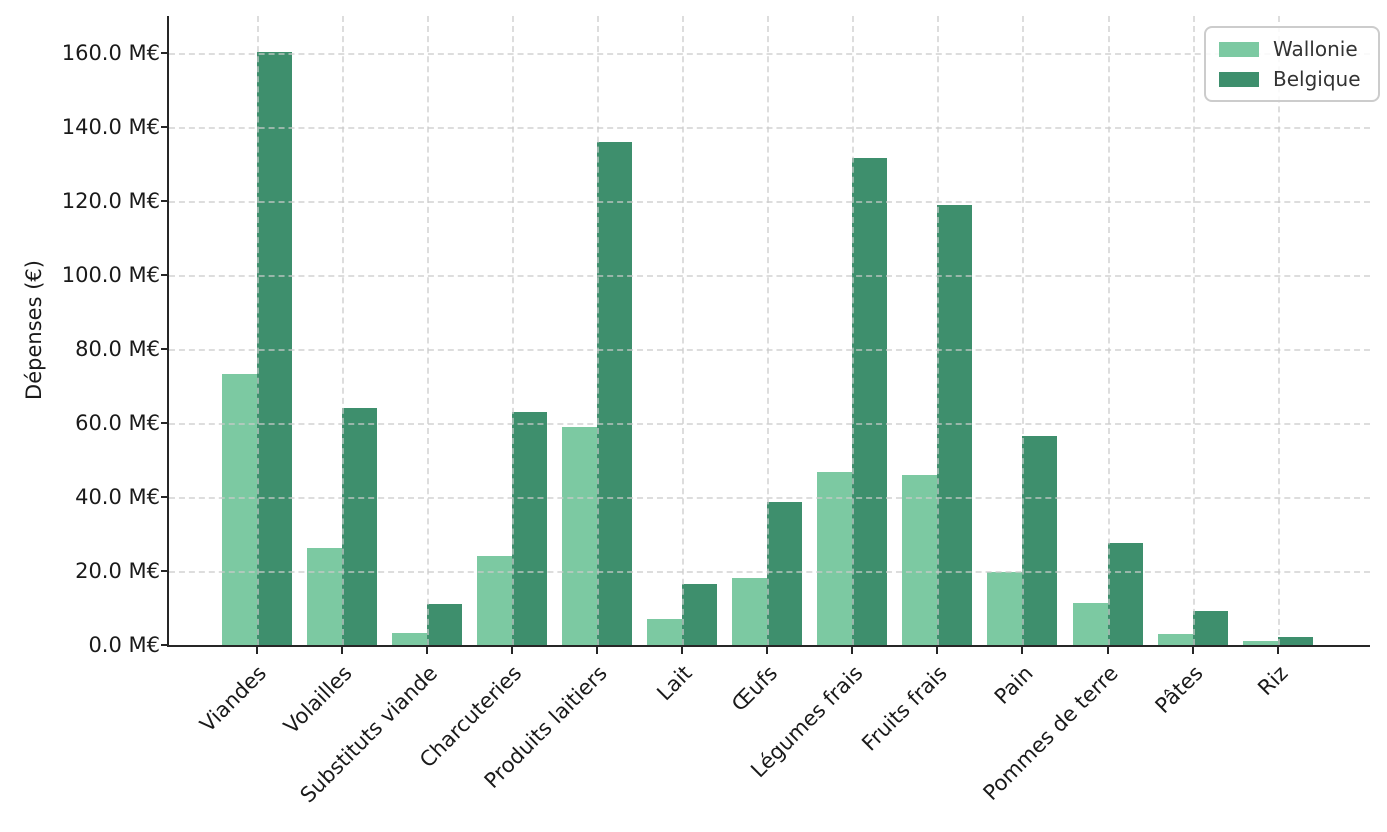 This screenshot has height=832, width=1387. What do you see at coordinates (110, 201) in the screenshot?
I see `y-tick-label: 120.0 M€` at bounding box center [110, 201].